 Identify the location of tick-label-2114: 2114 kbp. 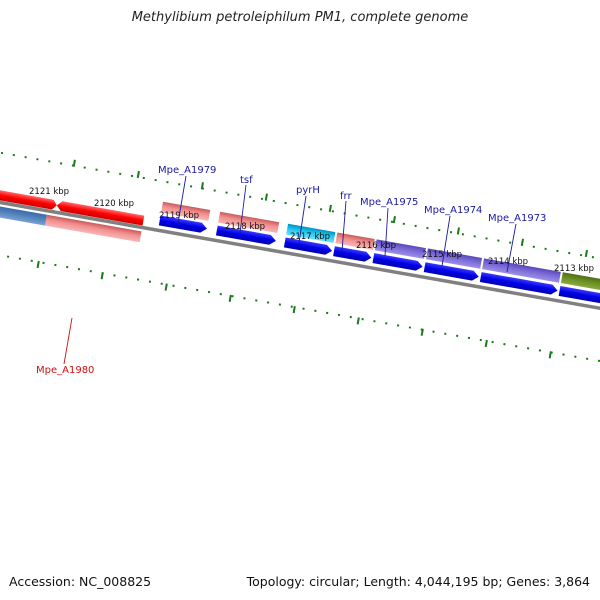
(508, 262).